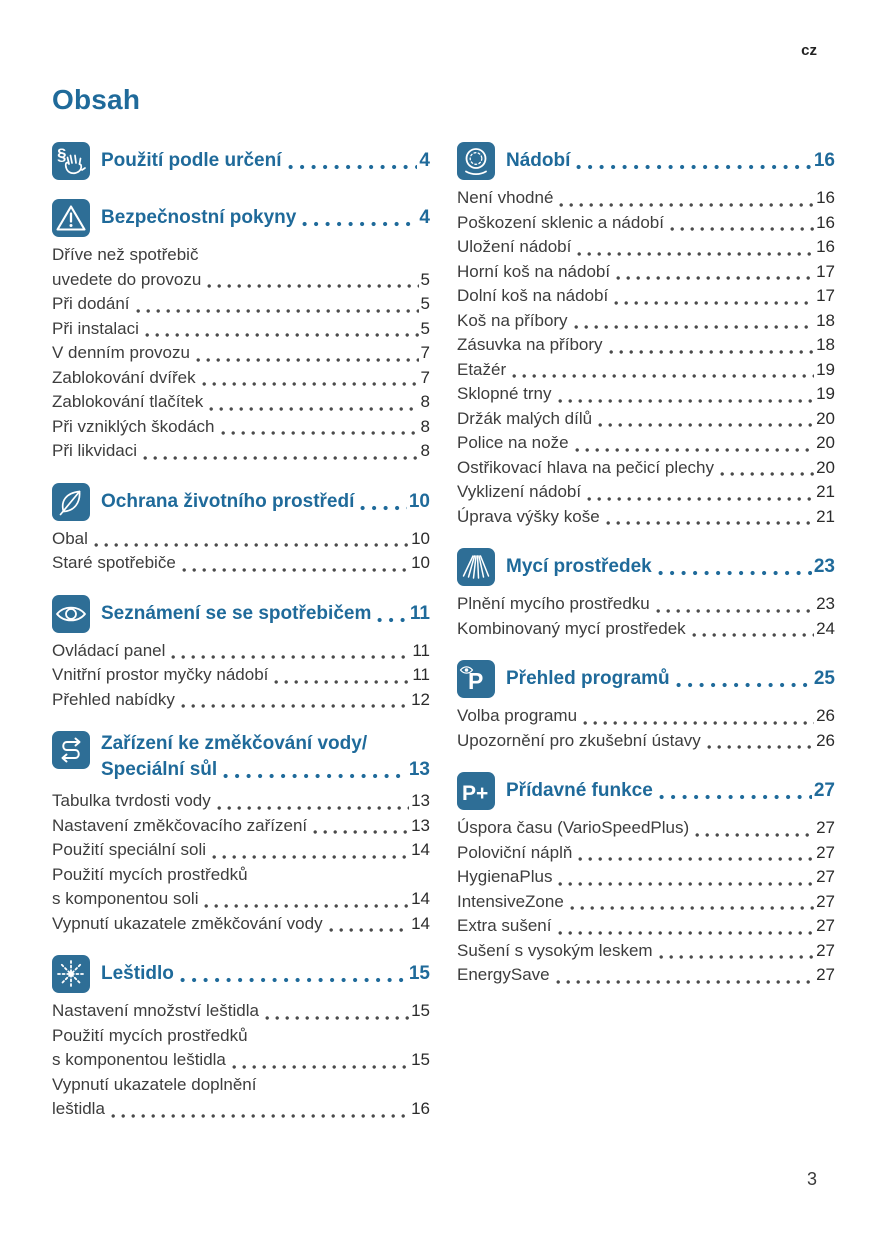  I want to click on toc-entry-label: Staré spotřebiče, so click(114, 562).